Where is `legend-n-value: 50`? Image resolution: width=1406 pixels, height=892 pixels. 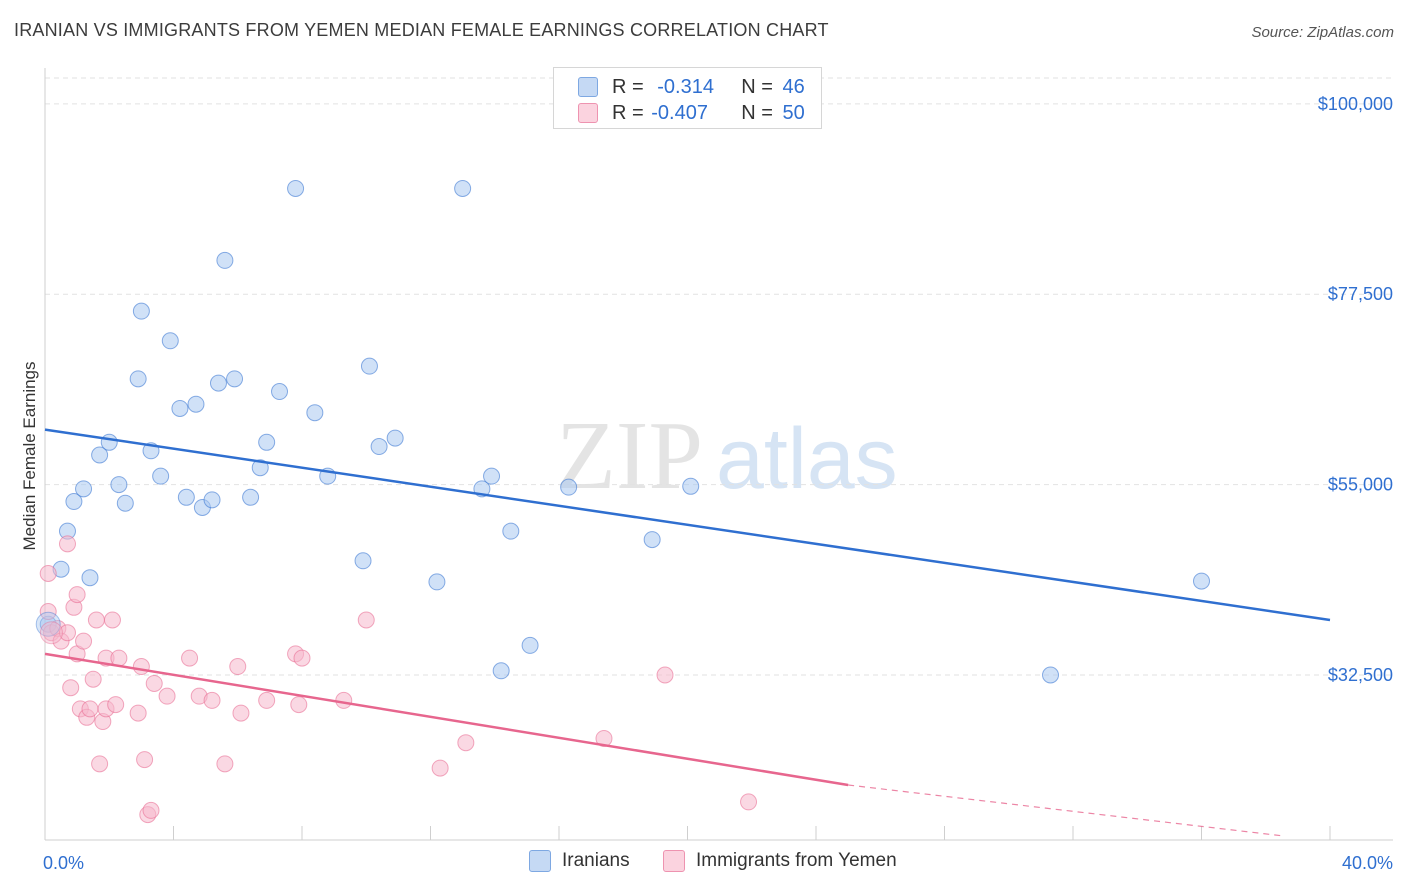 legend-n-value: 50 is located at coordinates (793, 112).